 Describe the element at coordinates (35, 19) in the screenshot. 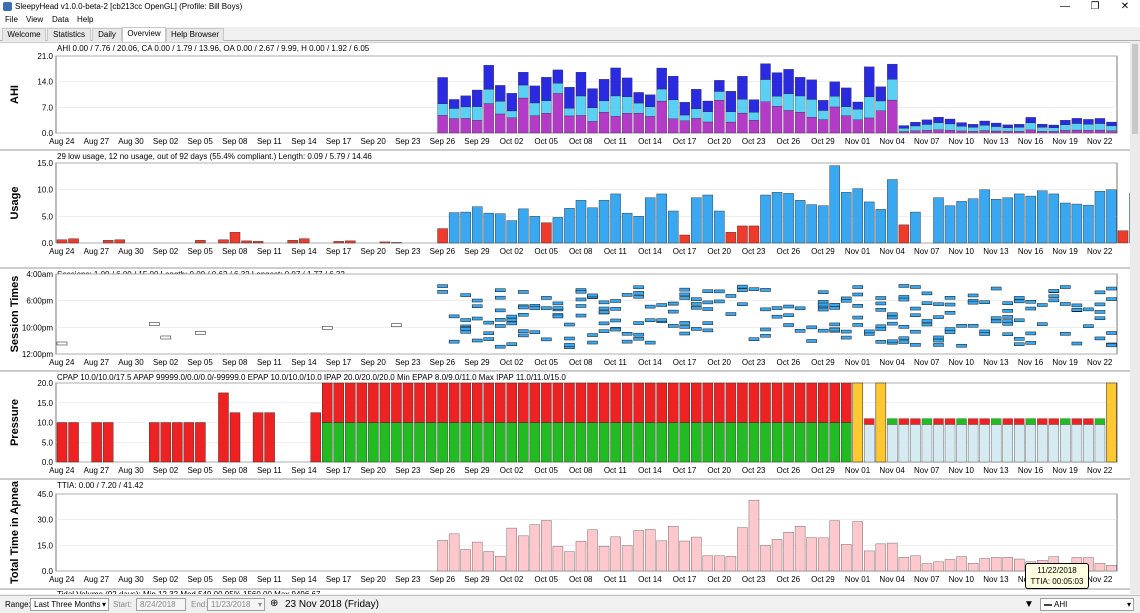

I see `menu-view: View` at that location.